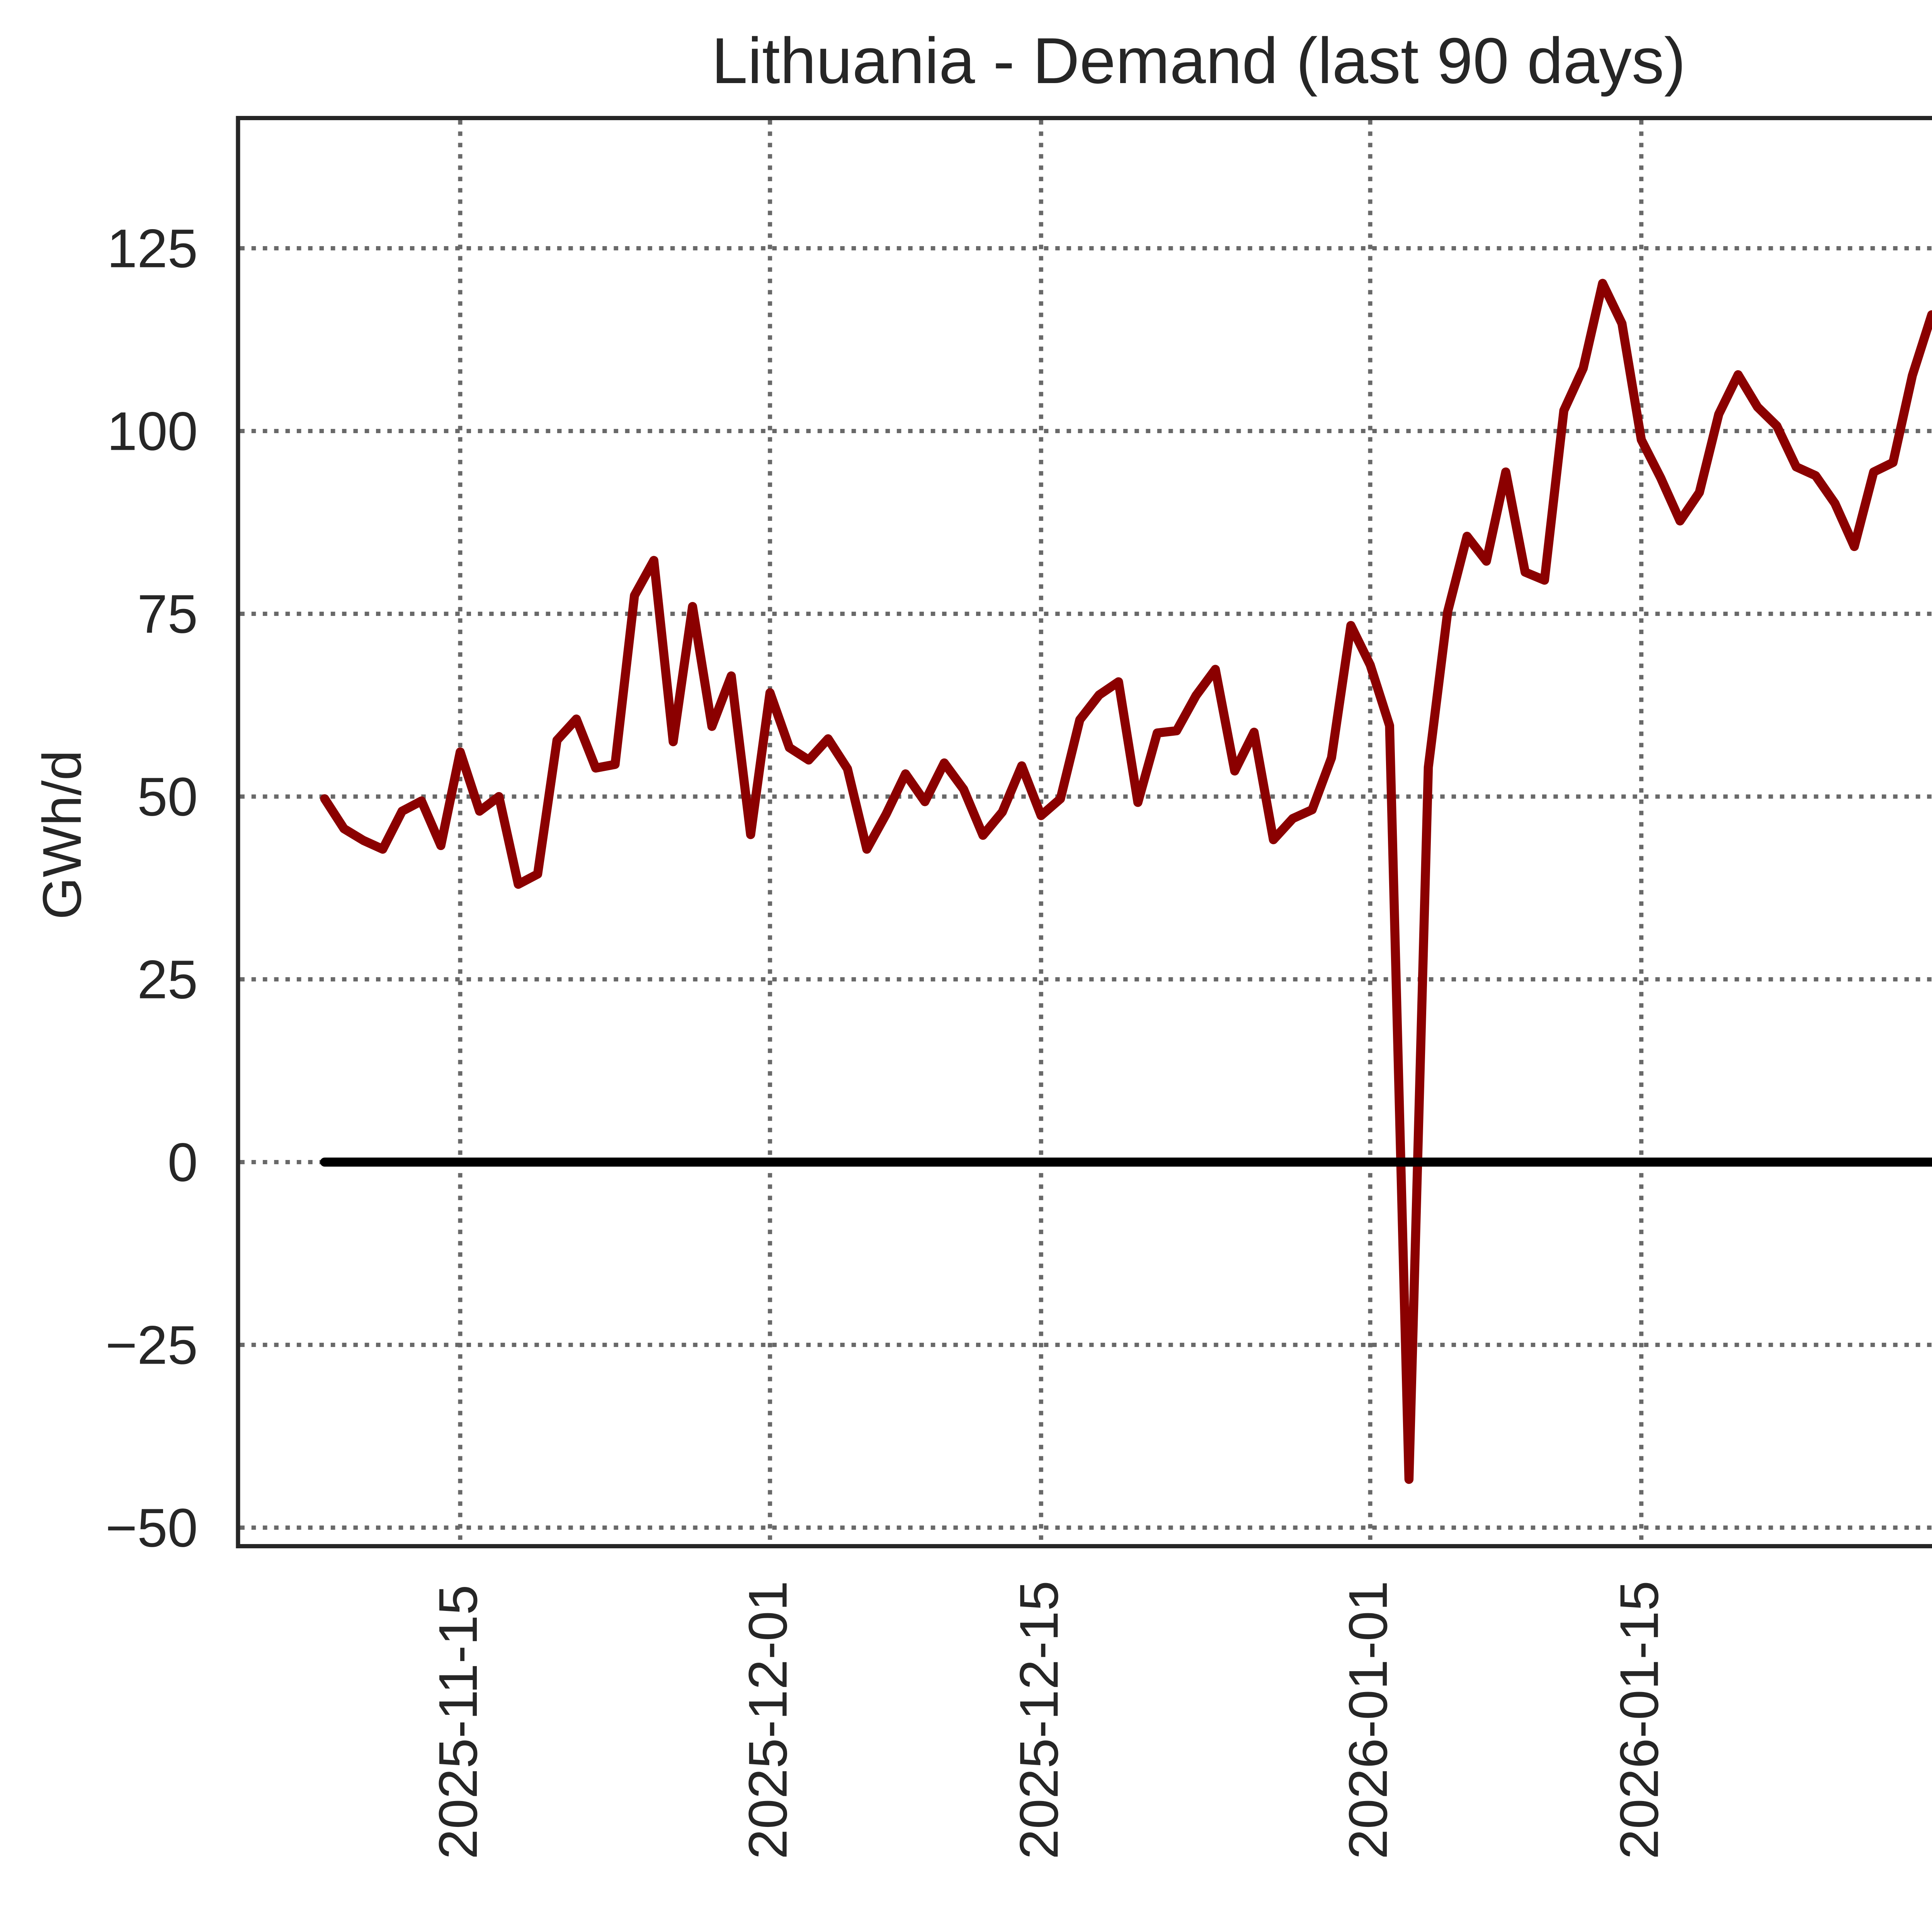 The height and width of the screenshot is (1932, 1932). What do you see at coordinates (152, 1346) in the screenshot?
I see `svg-text: −25` at bounding box center [152, 1346].